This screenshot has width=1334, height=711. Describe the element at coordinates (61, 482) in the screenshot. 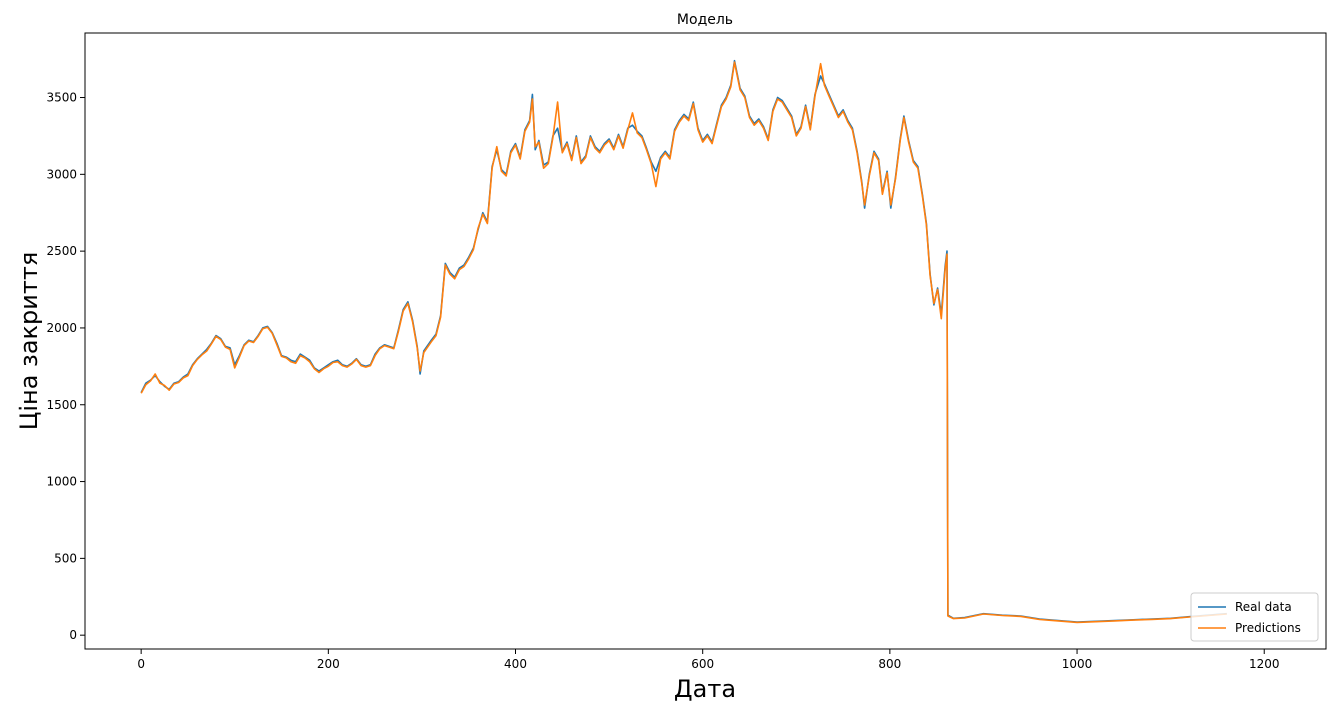

I see `y-tick-label: 1000` at that location.